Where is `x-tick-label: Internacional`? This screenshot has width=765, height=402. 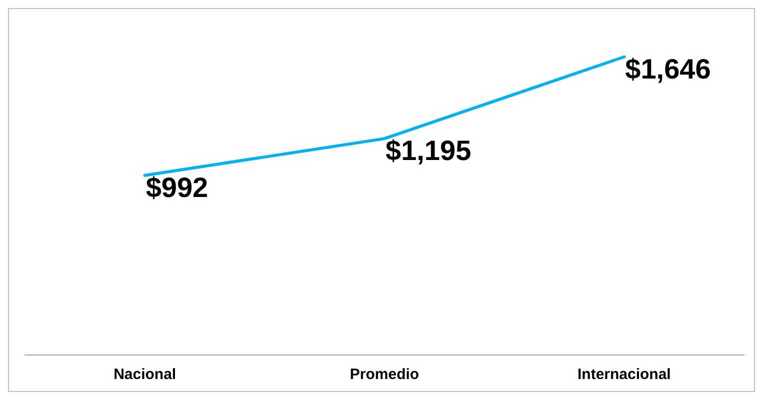
x-tick-label: Internacional is located at coordinates (624, 374).